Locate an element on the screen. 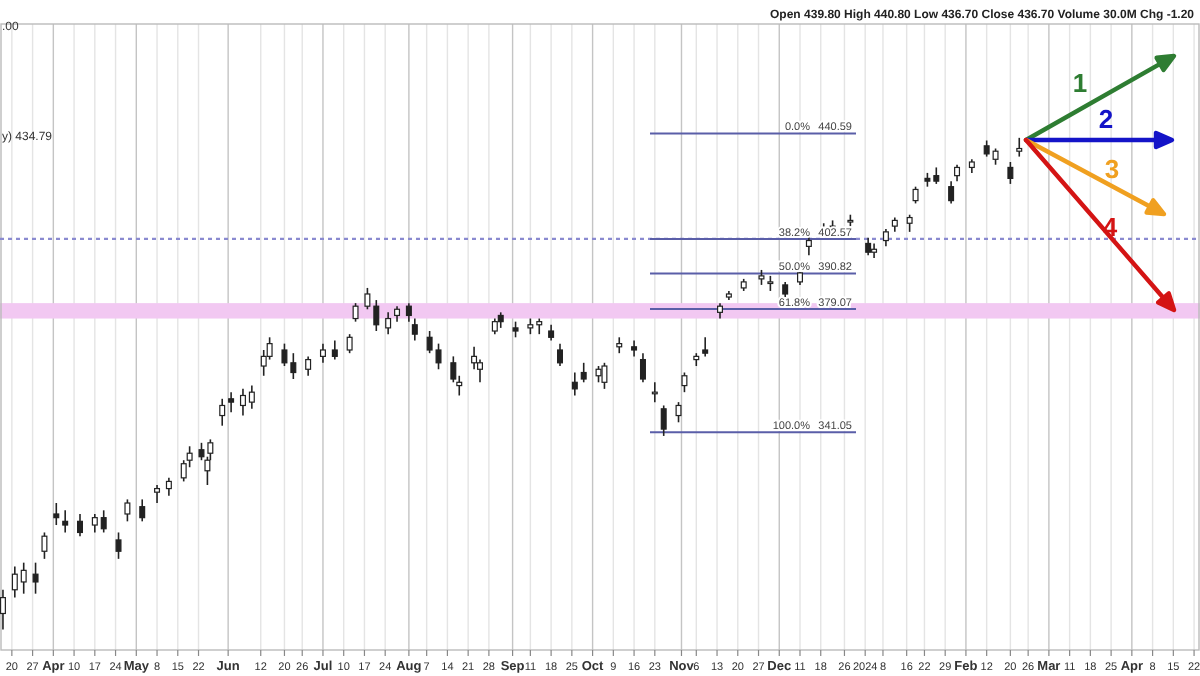 This screenshot has width=1200, height=676. annotation: 2 is located at coordinates (1106, 119).